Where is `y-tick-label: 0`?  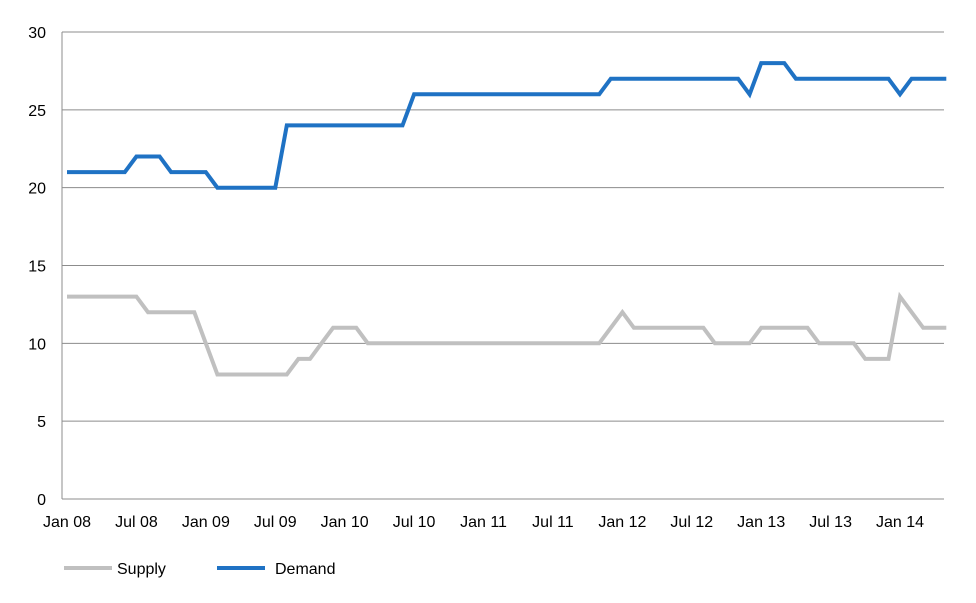 y-tick-label: 0 is located at coordinates (41, 500).